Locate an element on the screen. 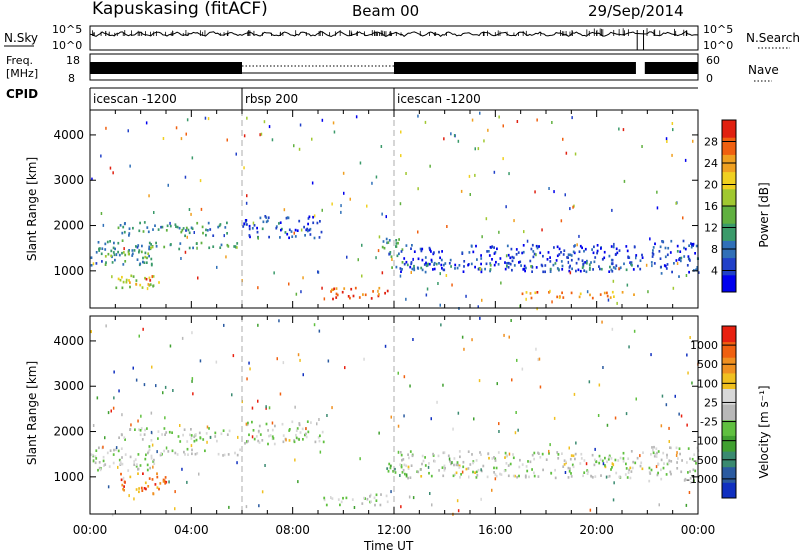  velocity-colorbar-segment is located at coordinates (729, 412).